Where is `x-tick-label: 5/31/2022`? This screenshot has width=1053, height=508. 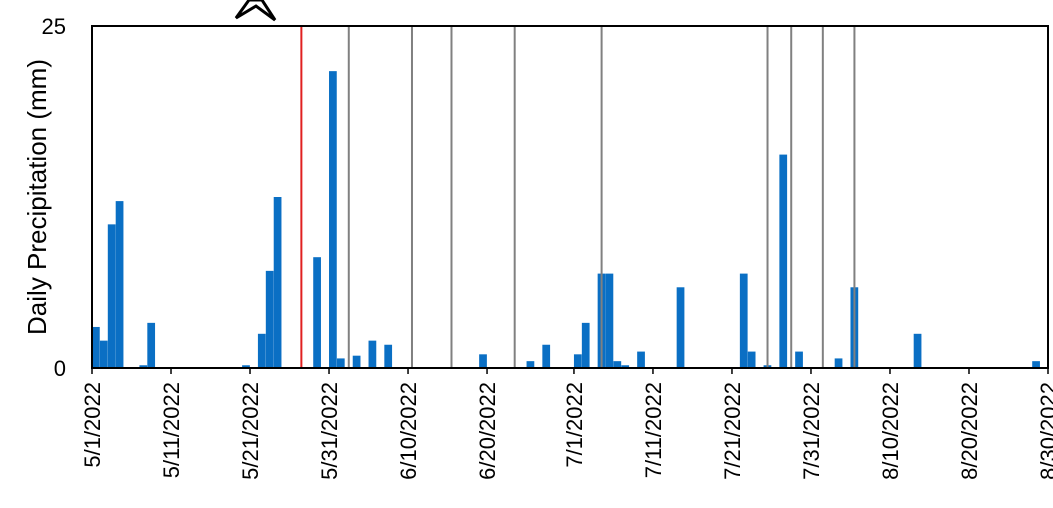 x-tick-label: 5/31/2022 is located at coordinates (329, 431).